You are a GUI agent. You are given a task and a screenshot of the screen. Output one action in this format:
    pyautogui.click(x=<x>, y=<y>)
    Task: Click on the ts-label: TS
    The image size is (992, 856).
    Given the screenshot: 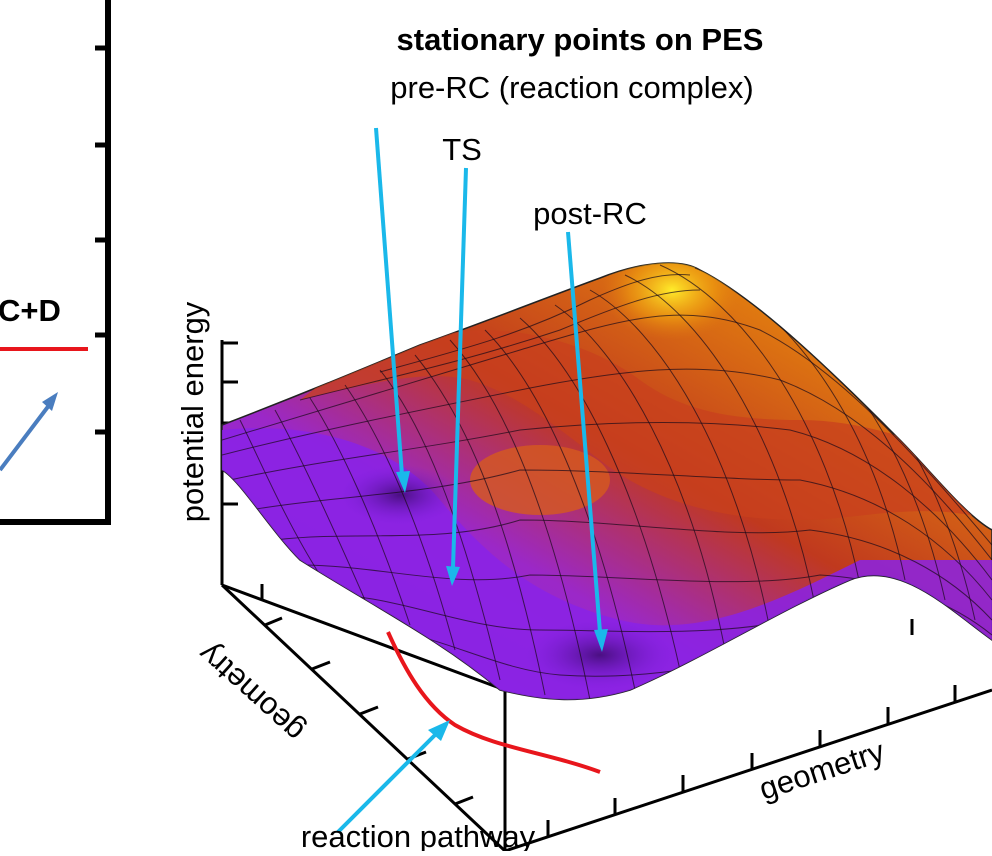 What is the action you would take?
    pyautogui.click(x=462, y=149)
    